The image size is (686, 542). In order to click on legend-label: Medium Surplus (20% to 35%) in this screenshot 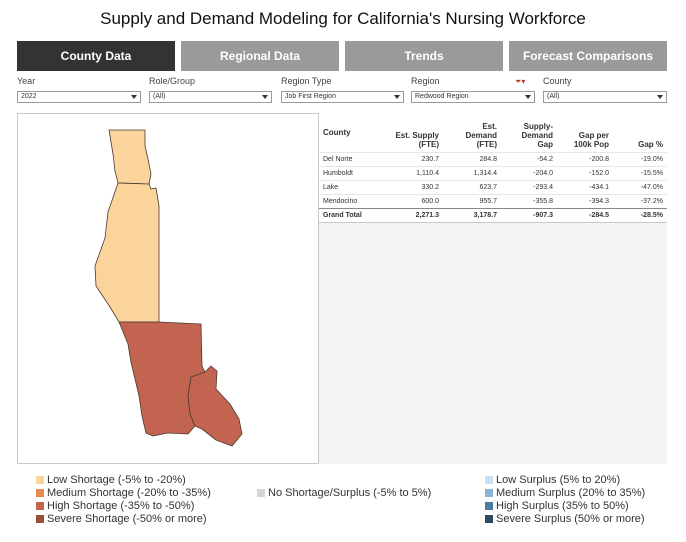, I will do `click(571, 492)`.